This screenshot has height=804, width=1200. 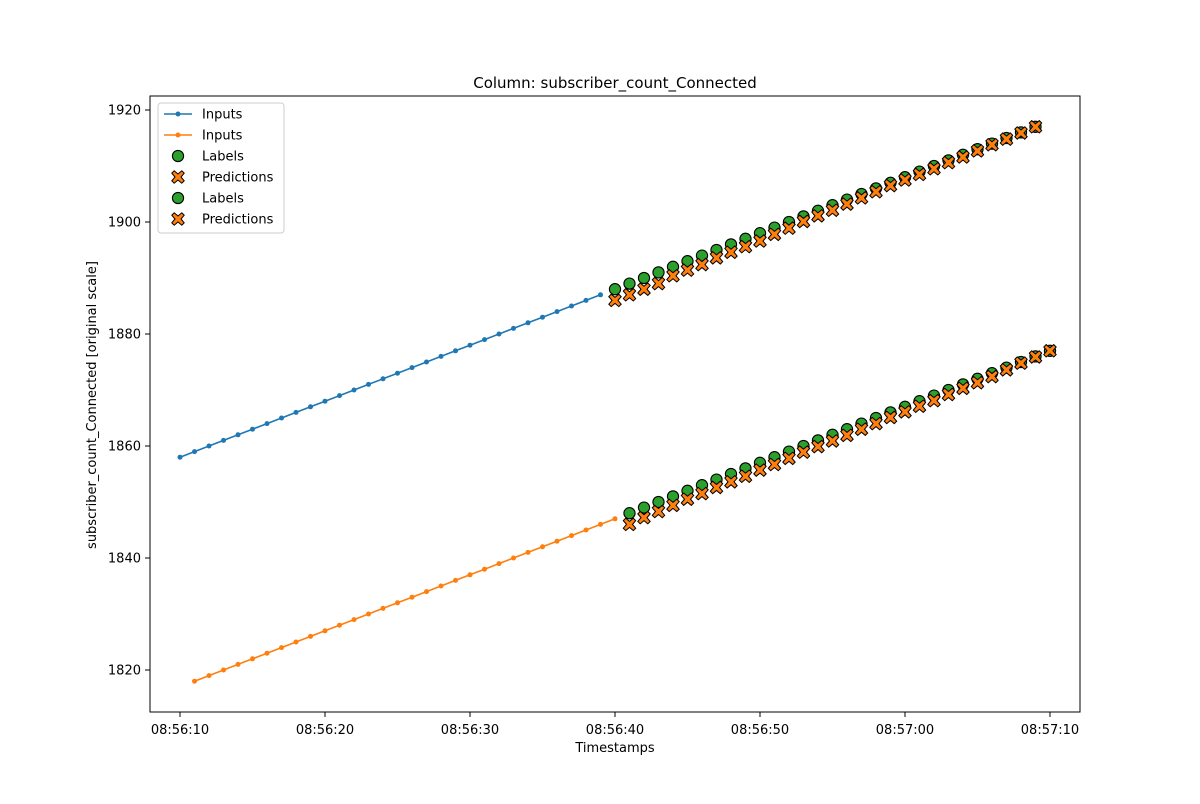 I want to click on legend-point-swatch, so click(x=178, y=114).